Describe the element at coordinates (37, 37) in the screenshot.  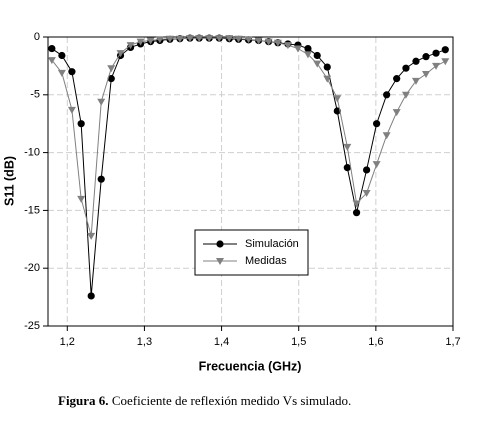
I see `y-tick-label: 0` at that location.